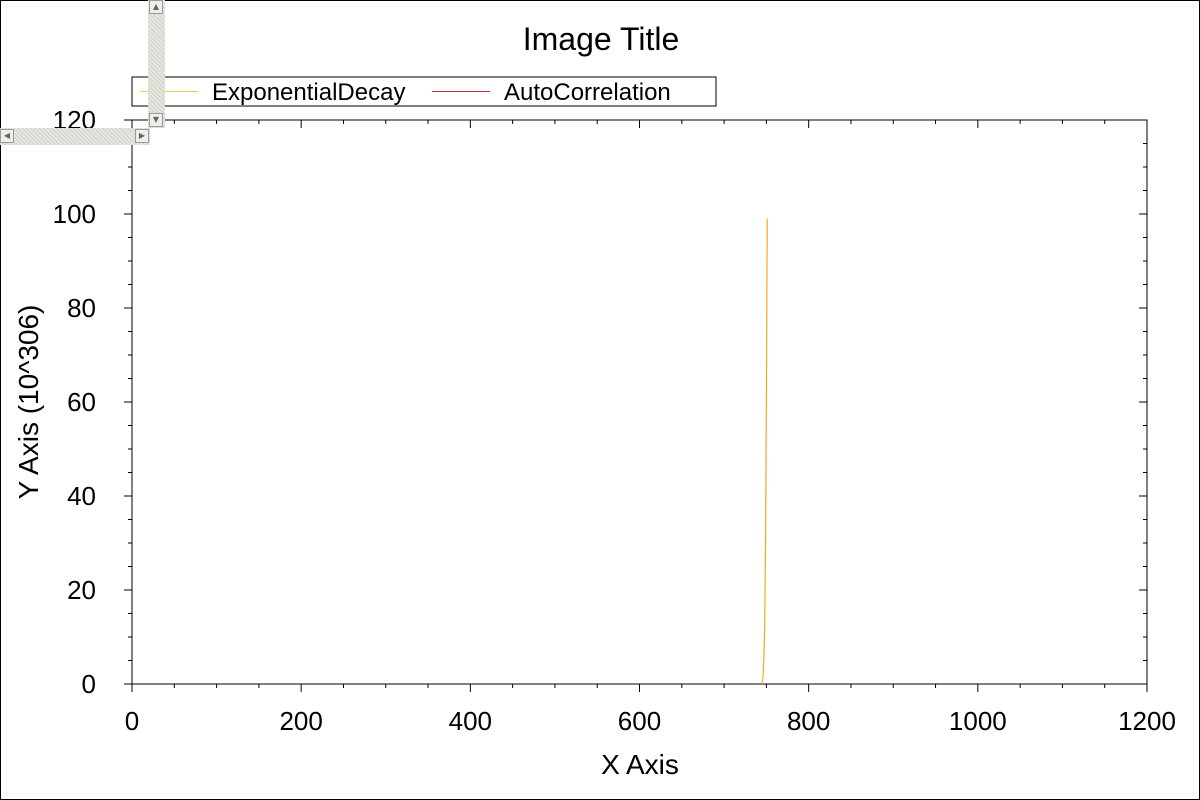 This screenshot has width=1200, height=800. What do you see at coordinates (601, 39) in the screenshot?
I see `chart-title: Image Title` at bounding box center [601, 39].